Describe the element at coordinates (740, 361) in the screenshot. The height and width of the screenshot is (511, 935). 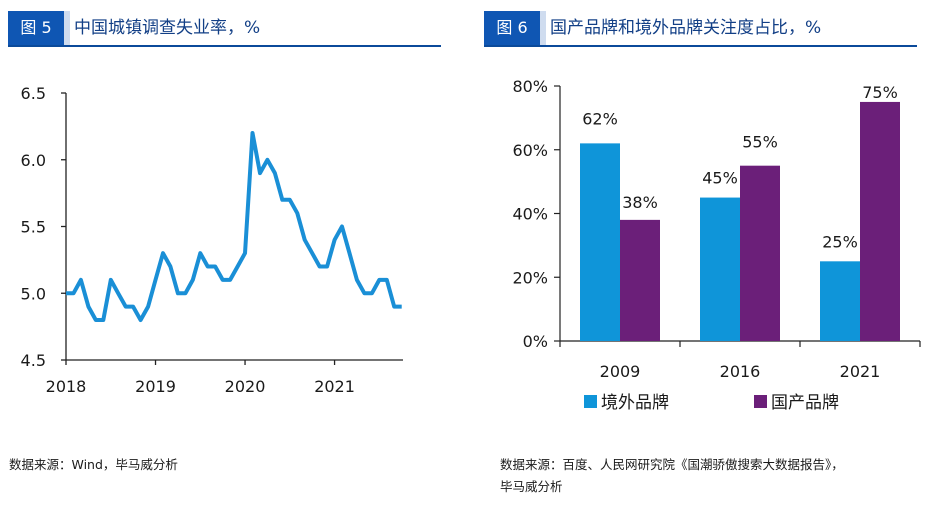
I see `bar-chart-x-ticks: 2009 2016 2021` at that location.